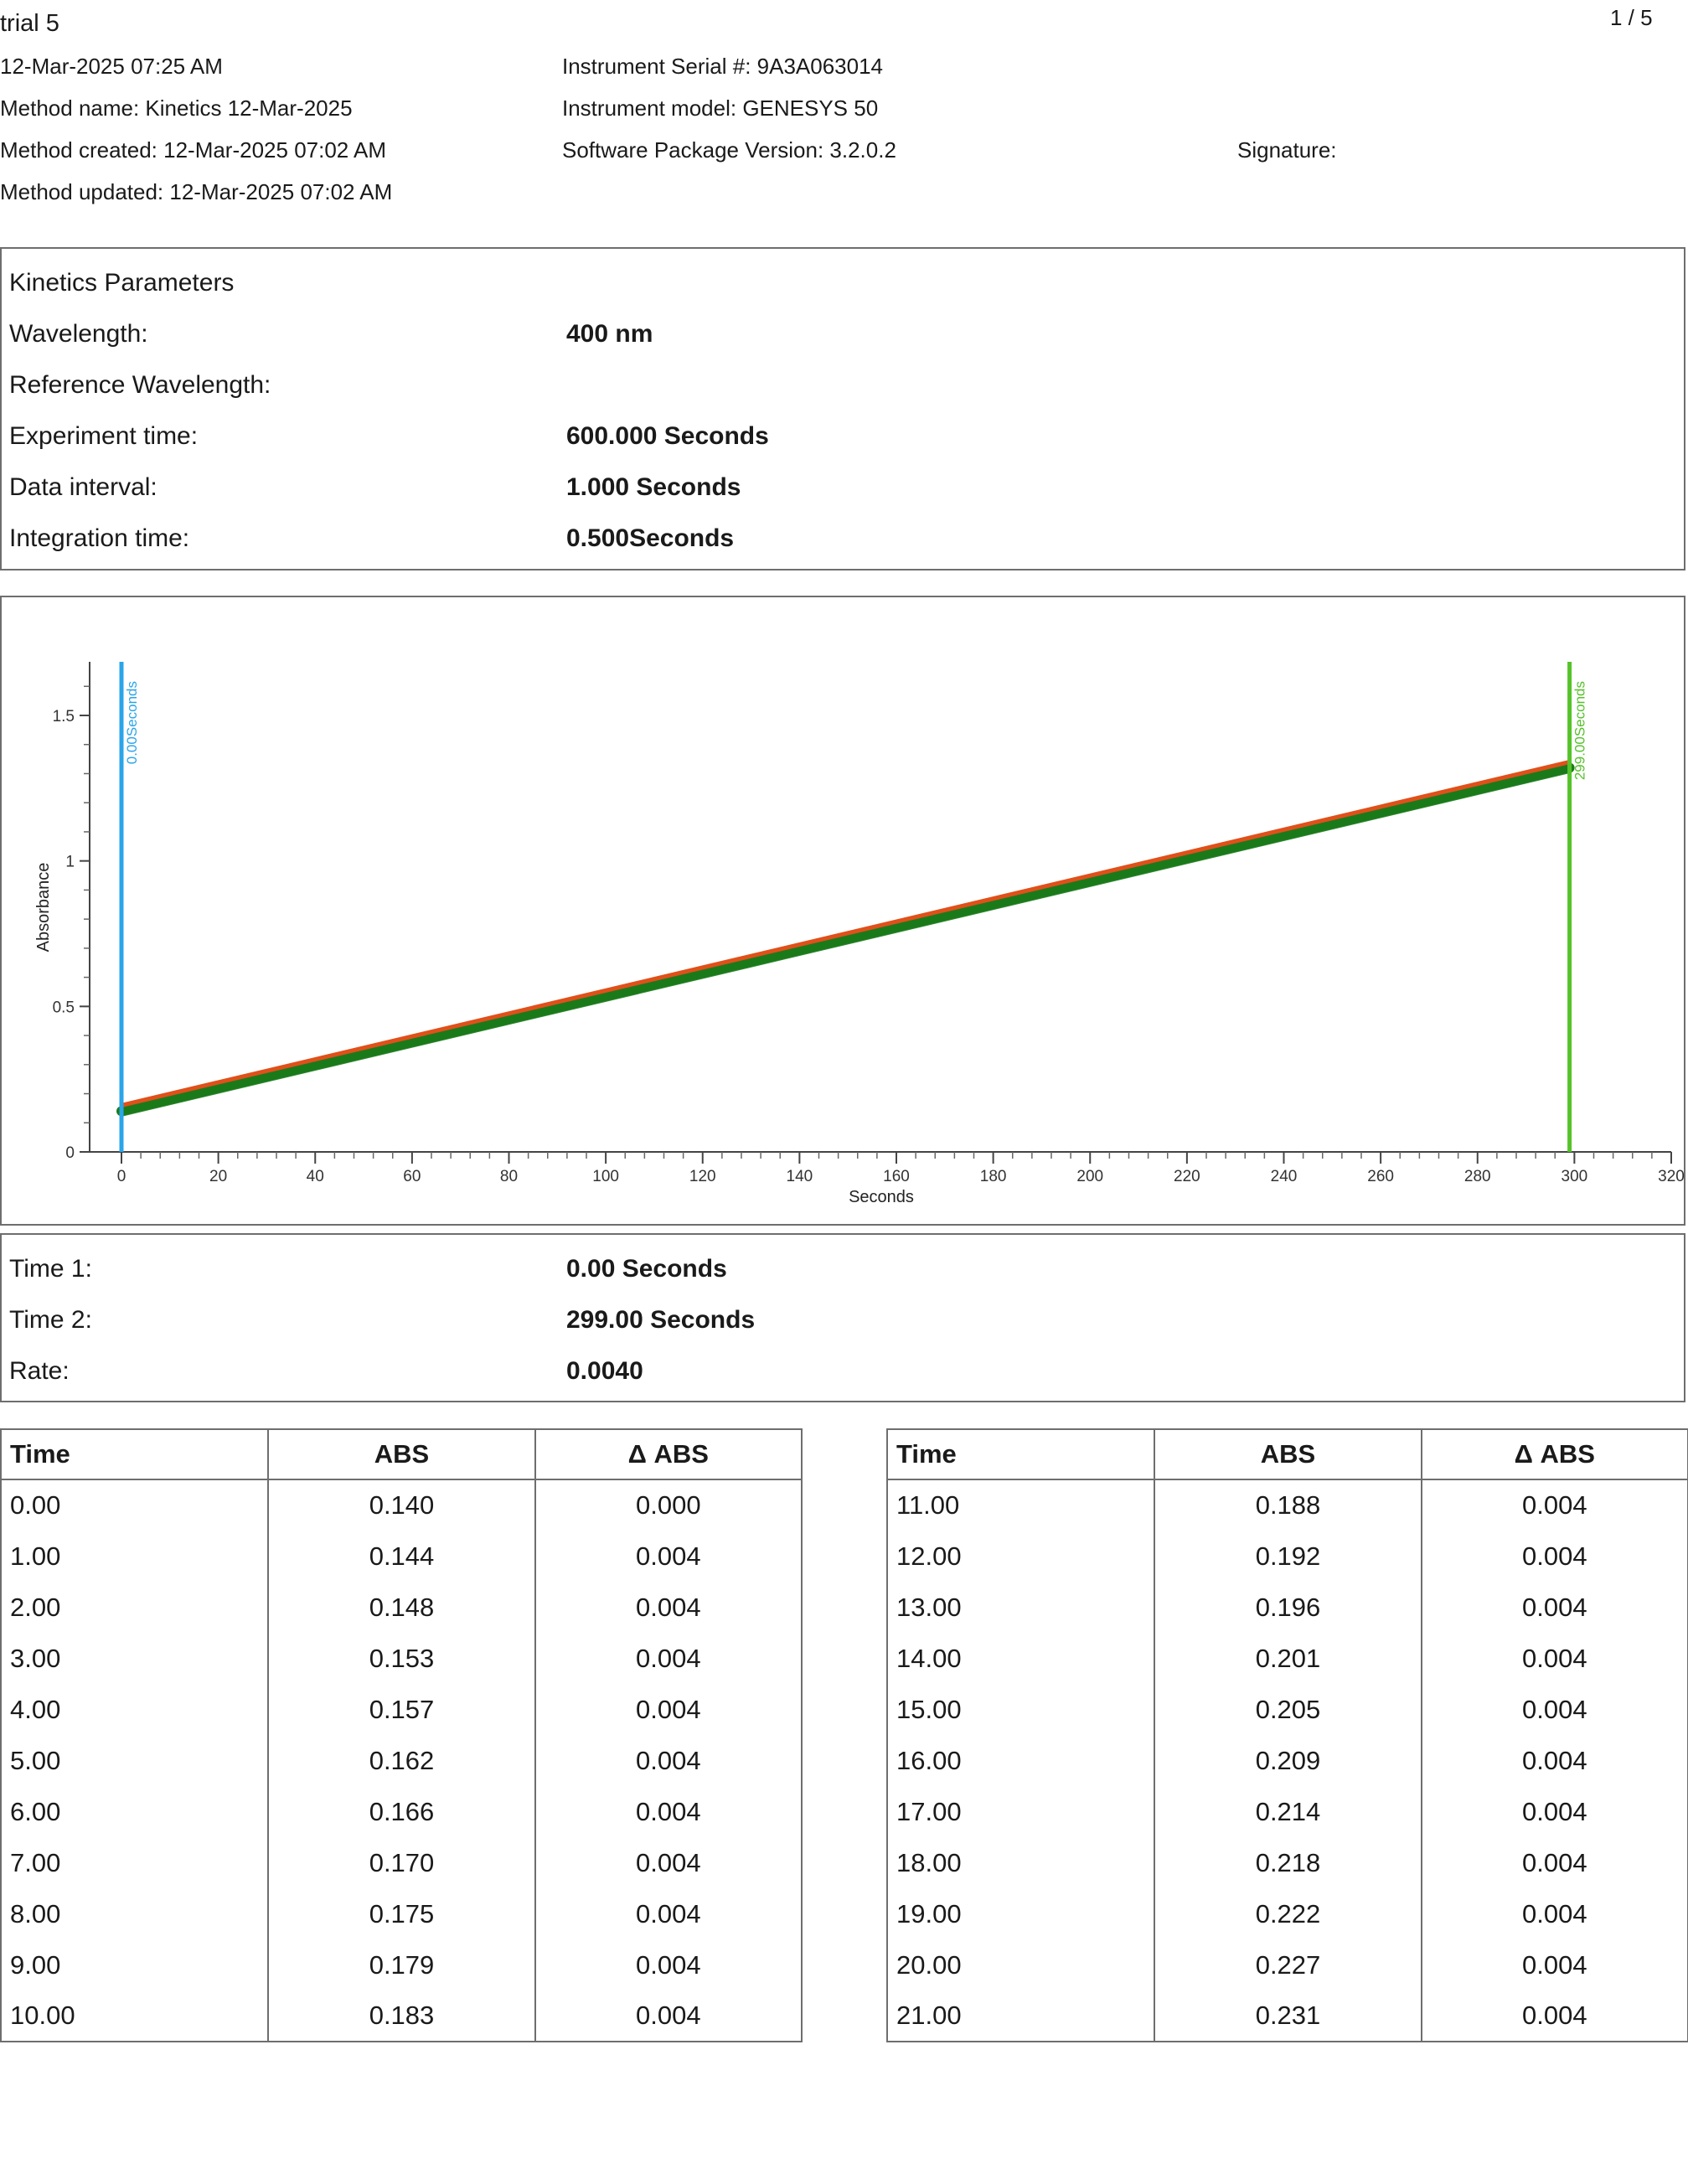 The image size is (1688, 2184). Describe the element at coordinates (1020, 1913) in the screenshot. I see `cell-time: 19.00` at that location.